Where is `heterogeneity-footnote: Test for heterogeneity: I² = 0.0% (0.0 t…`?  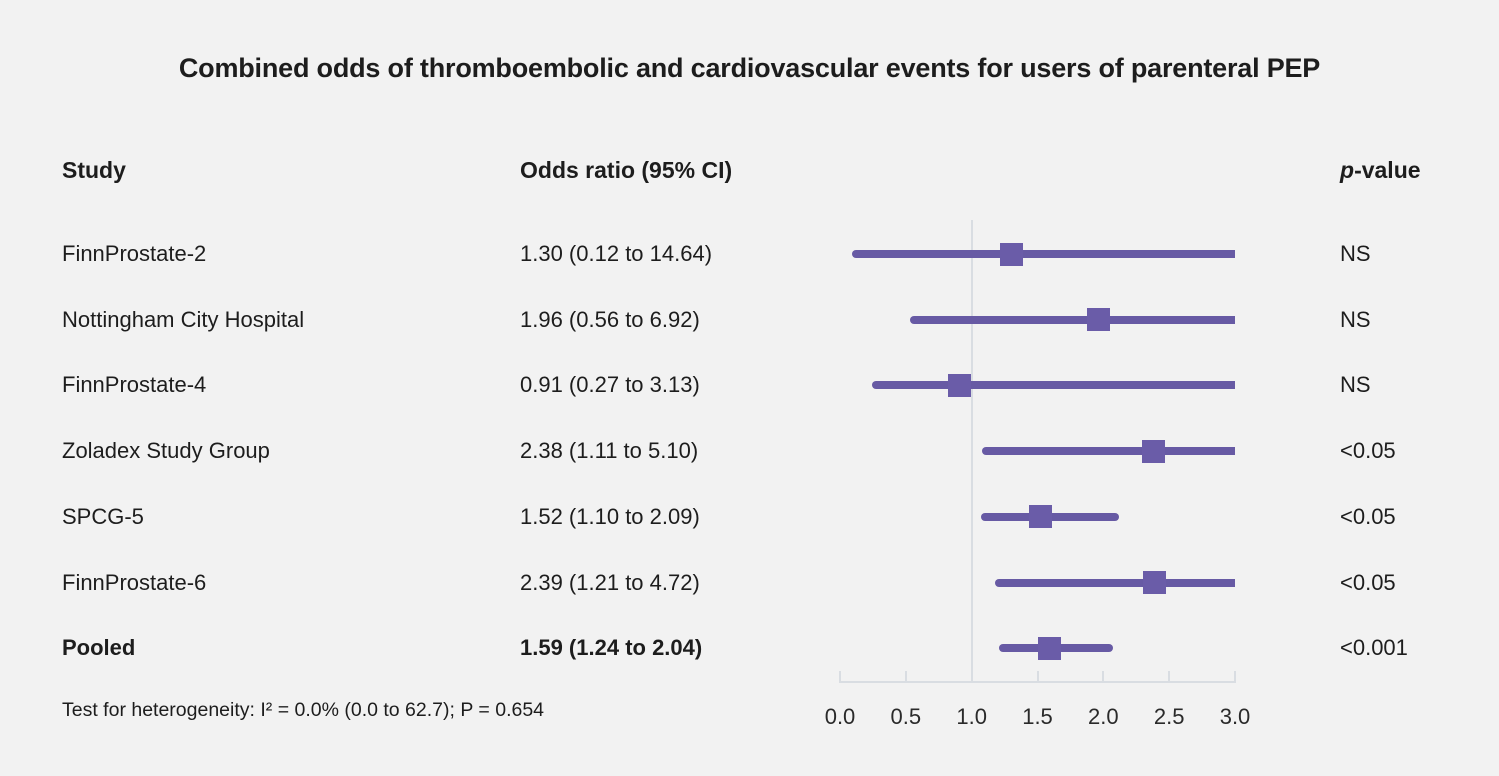
heterogeneity-footnote: Test for heterogeneity: I² = 0.0% (0.0 t… is located at coordinates (303, 710).